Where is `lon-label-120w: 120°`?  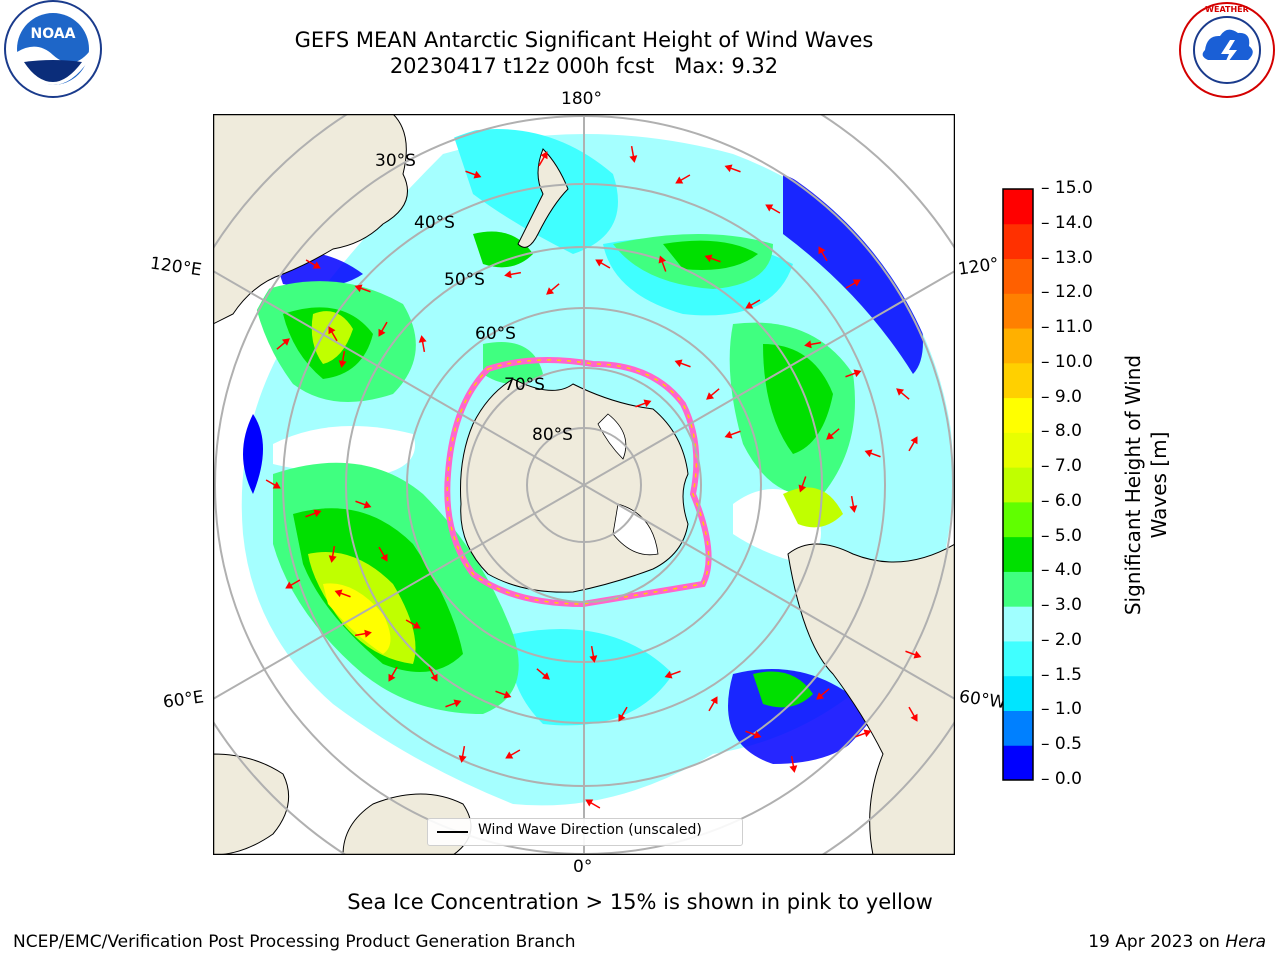
lon-label-120w: 120° is located at coordinates (978, 267).